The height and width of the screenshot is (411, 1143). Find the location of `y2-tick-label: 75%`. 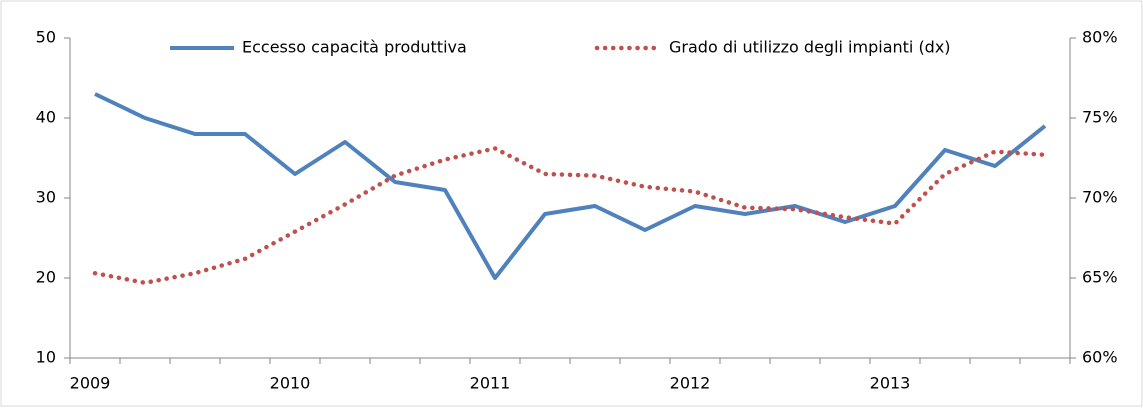

y2-tick-label: 75% is located at coordinates (1100, 117).